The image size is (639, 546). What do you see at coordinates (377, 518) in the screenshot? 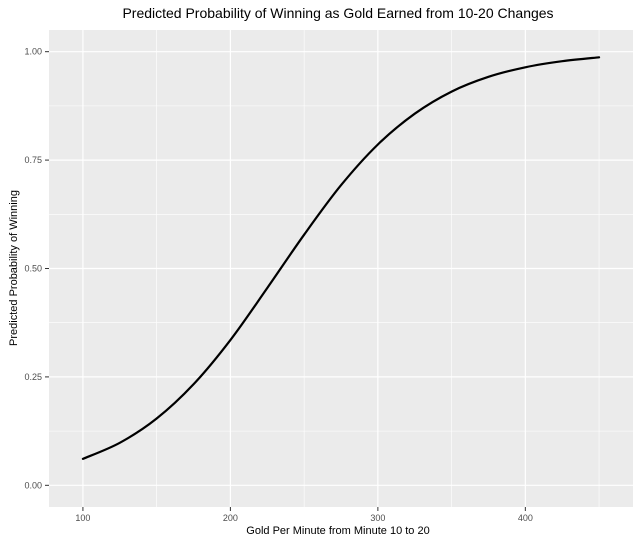
I see `x-tick-label: 300` at bounding box center [377, 518].